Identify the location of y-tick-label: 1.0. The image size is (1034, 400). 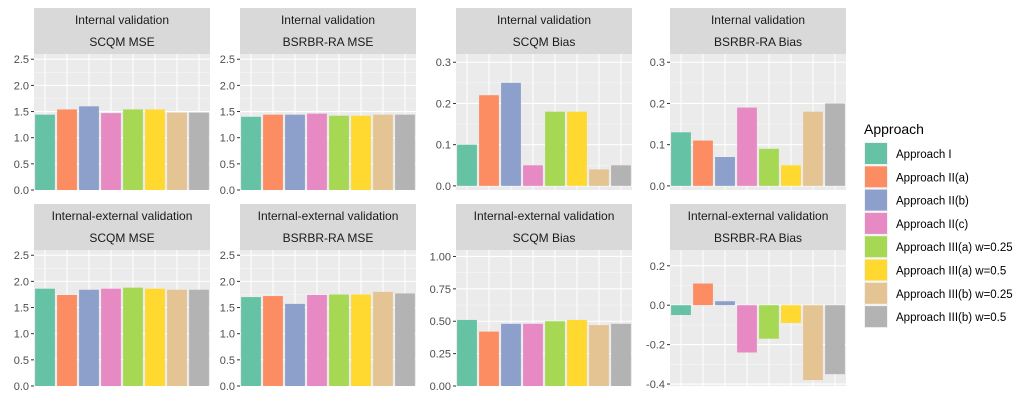
(227, 139).